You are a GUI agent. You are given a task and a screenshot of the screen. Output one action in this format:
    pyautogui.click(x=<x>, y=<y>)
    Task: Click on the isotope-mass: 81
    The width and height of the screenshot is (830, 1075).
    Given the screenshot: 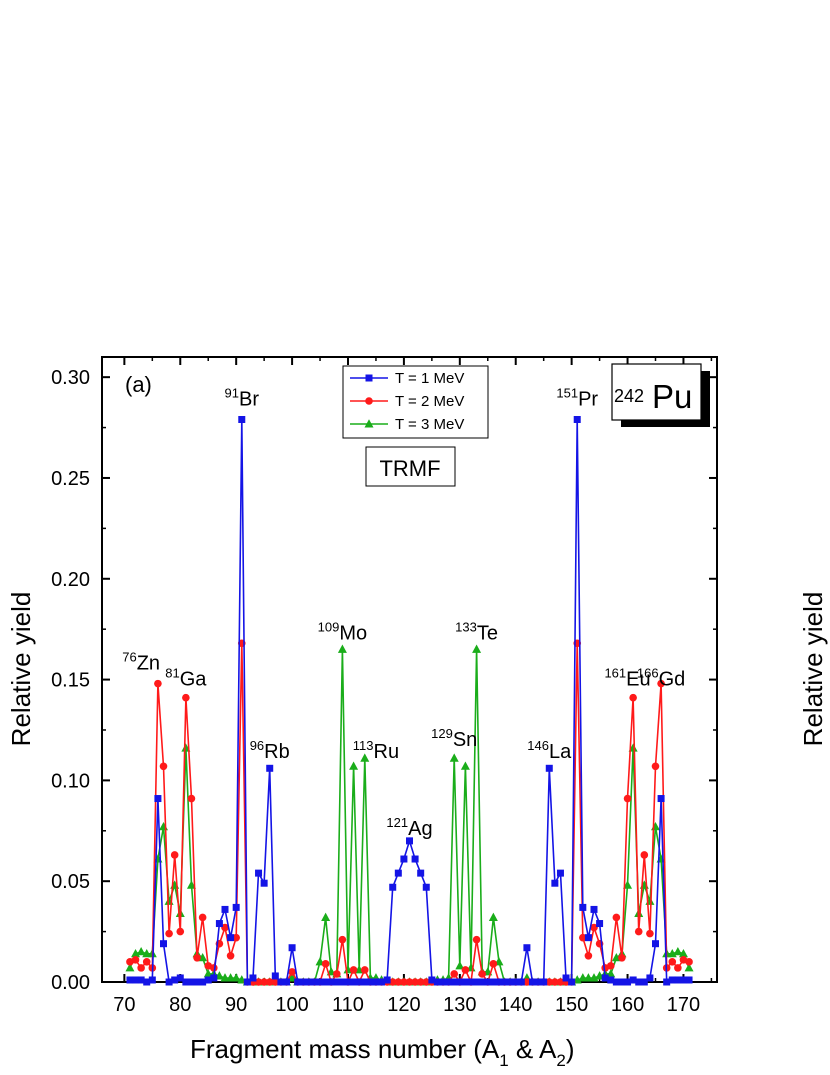 What is the action you would take?
    pyautogui.click(x=172, y=673)
    